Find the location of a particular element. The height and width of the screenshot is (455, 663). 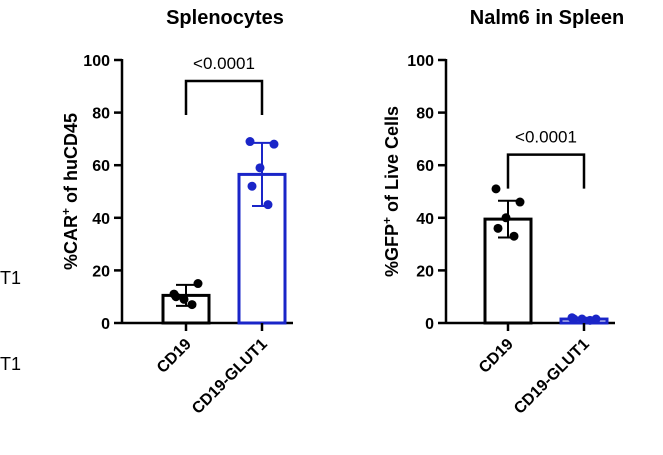

y-axis-label: %CAR+ of huCD45 is located at coordinates (70, 191).